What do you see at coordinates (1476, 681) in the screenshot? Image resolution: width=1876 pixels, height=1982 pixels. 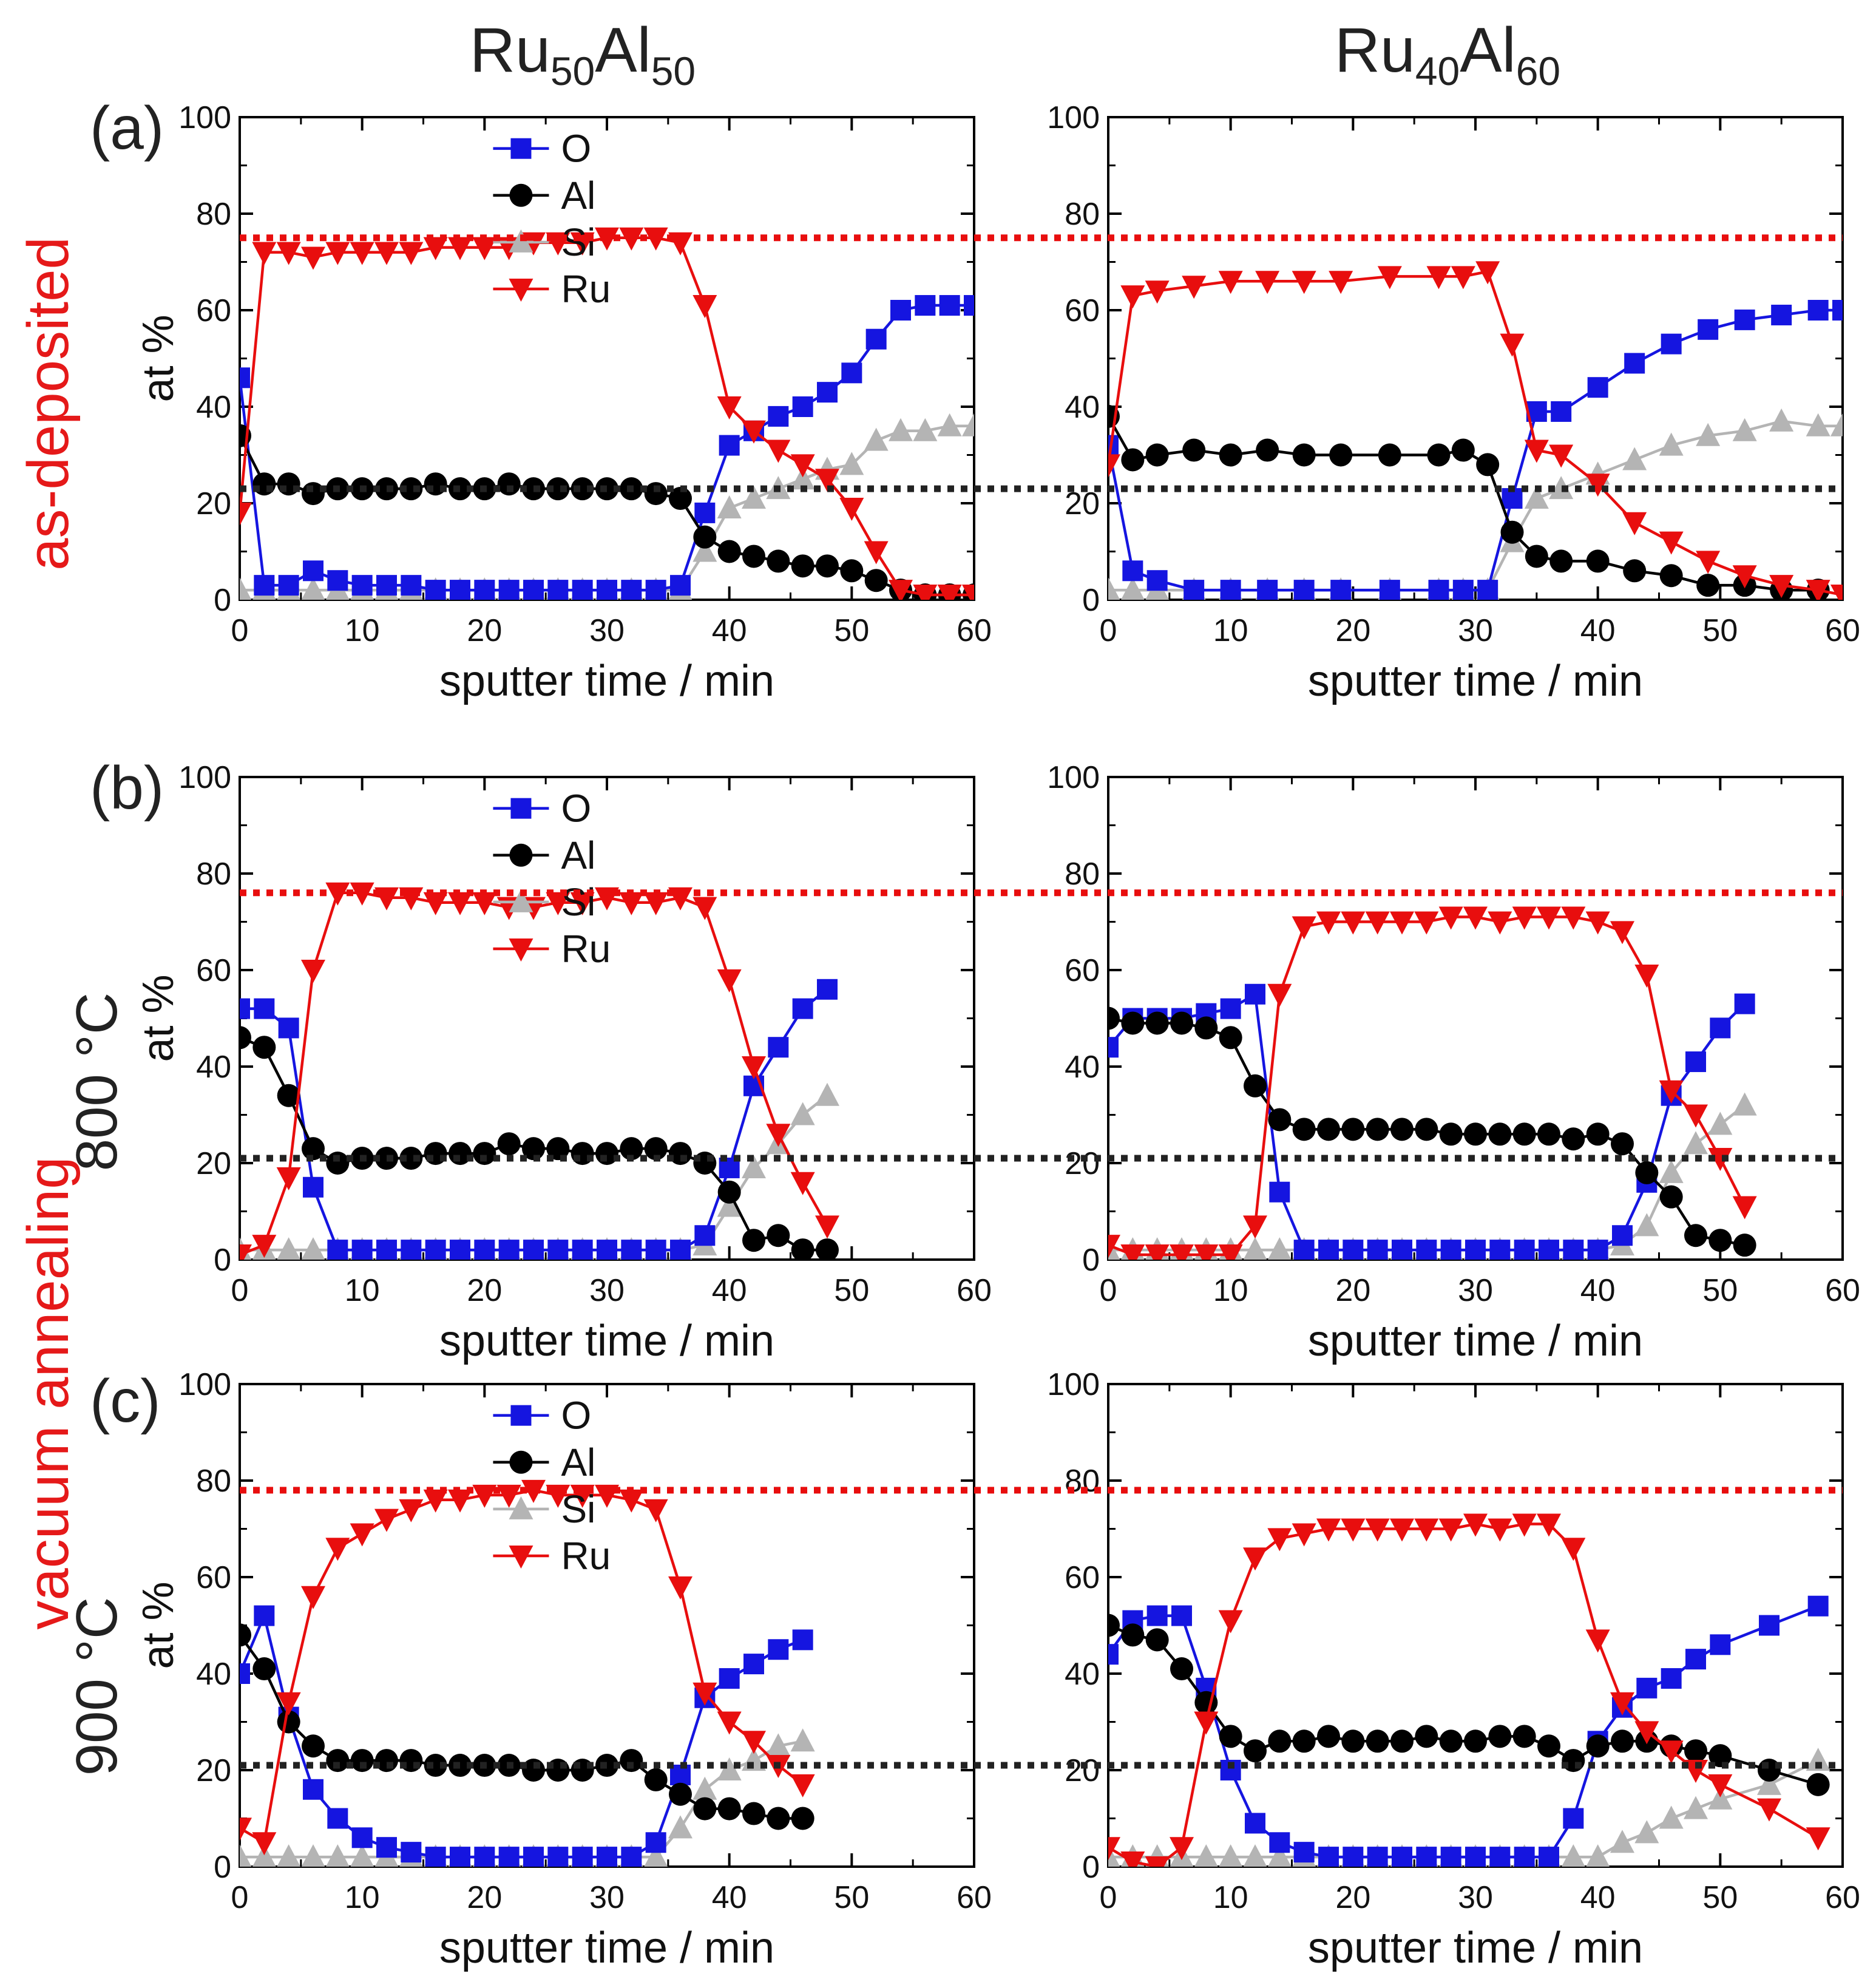 I see `x-axis-label: sputter time / min` at bounding box center [1476, 681].